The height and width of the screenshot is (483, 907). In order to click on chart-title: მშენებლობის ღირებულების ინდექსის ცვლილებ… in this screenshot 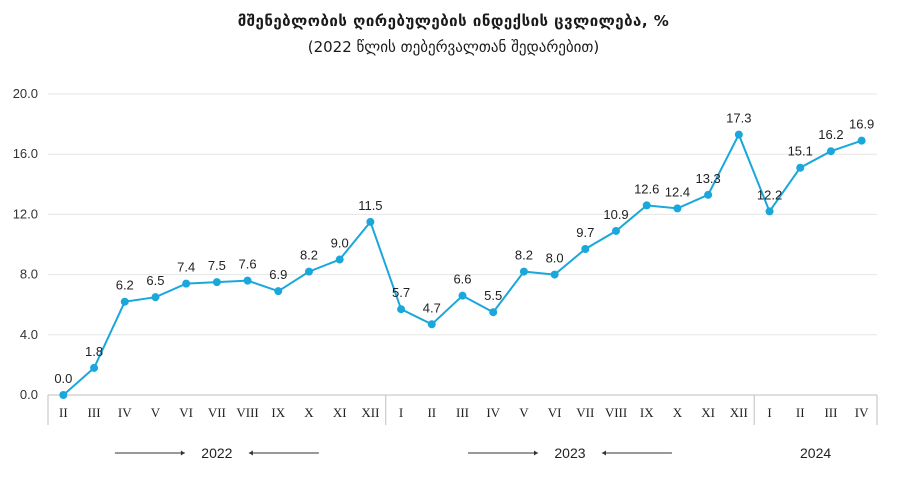, I will do `click(453, 21)`.